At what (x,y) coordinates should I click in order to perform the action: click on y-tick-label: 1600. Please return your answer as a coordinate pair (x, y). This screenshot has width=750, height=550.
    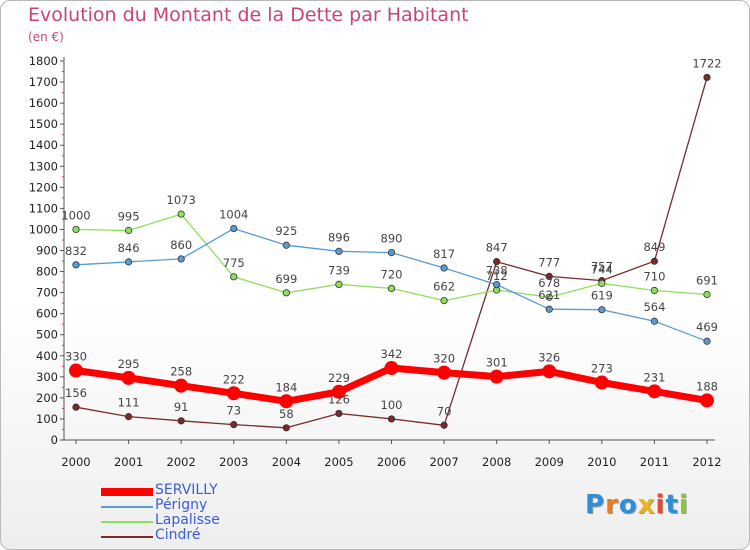
    Looking at the image, I should click on (43, 103).